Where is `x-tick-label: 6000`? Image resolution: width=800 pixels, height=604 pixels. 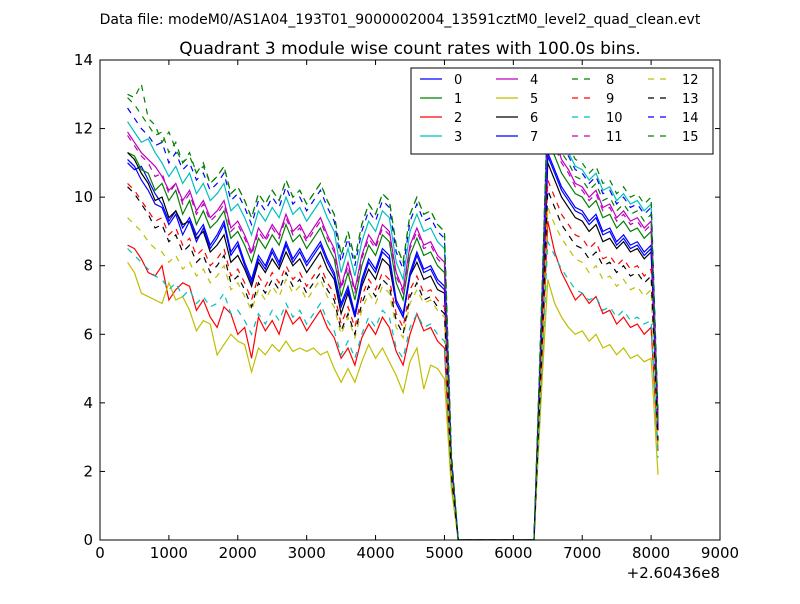
x-tick-label: 6000 is located at coordinates (513, 553).